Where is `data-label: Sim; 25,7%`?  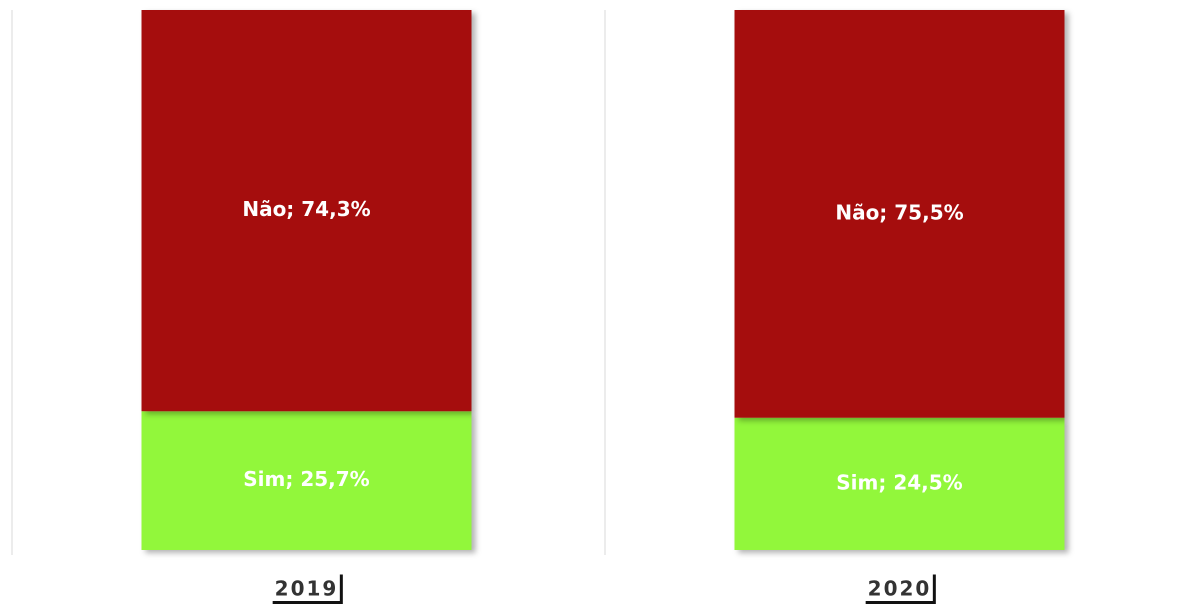
data-label: Sim; 25,7% is located at coordinates (306, 479).